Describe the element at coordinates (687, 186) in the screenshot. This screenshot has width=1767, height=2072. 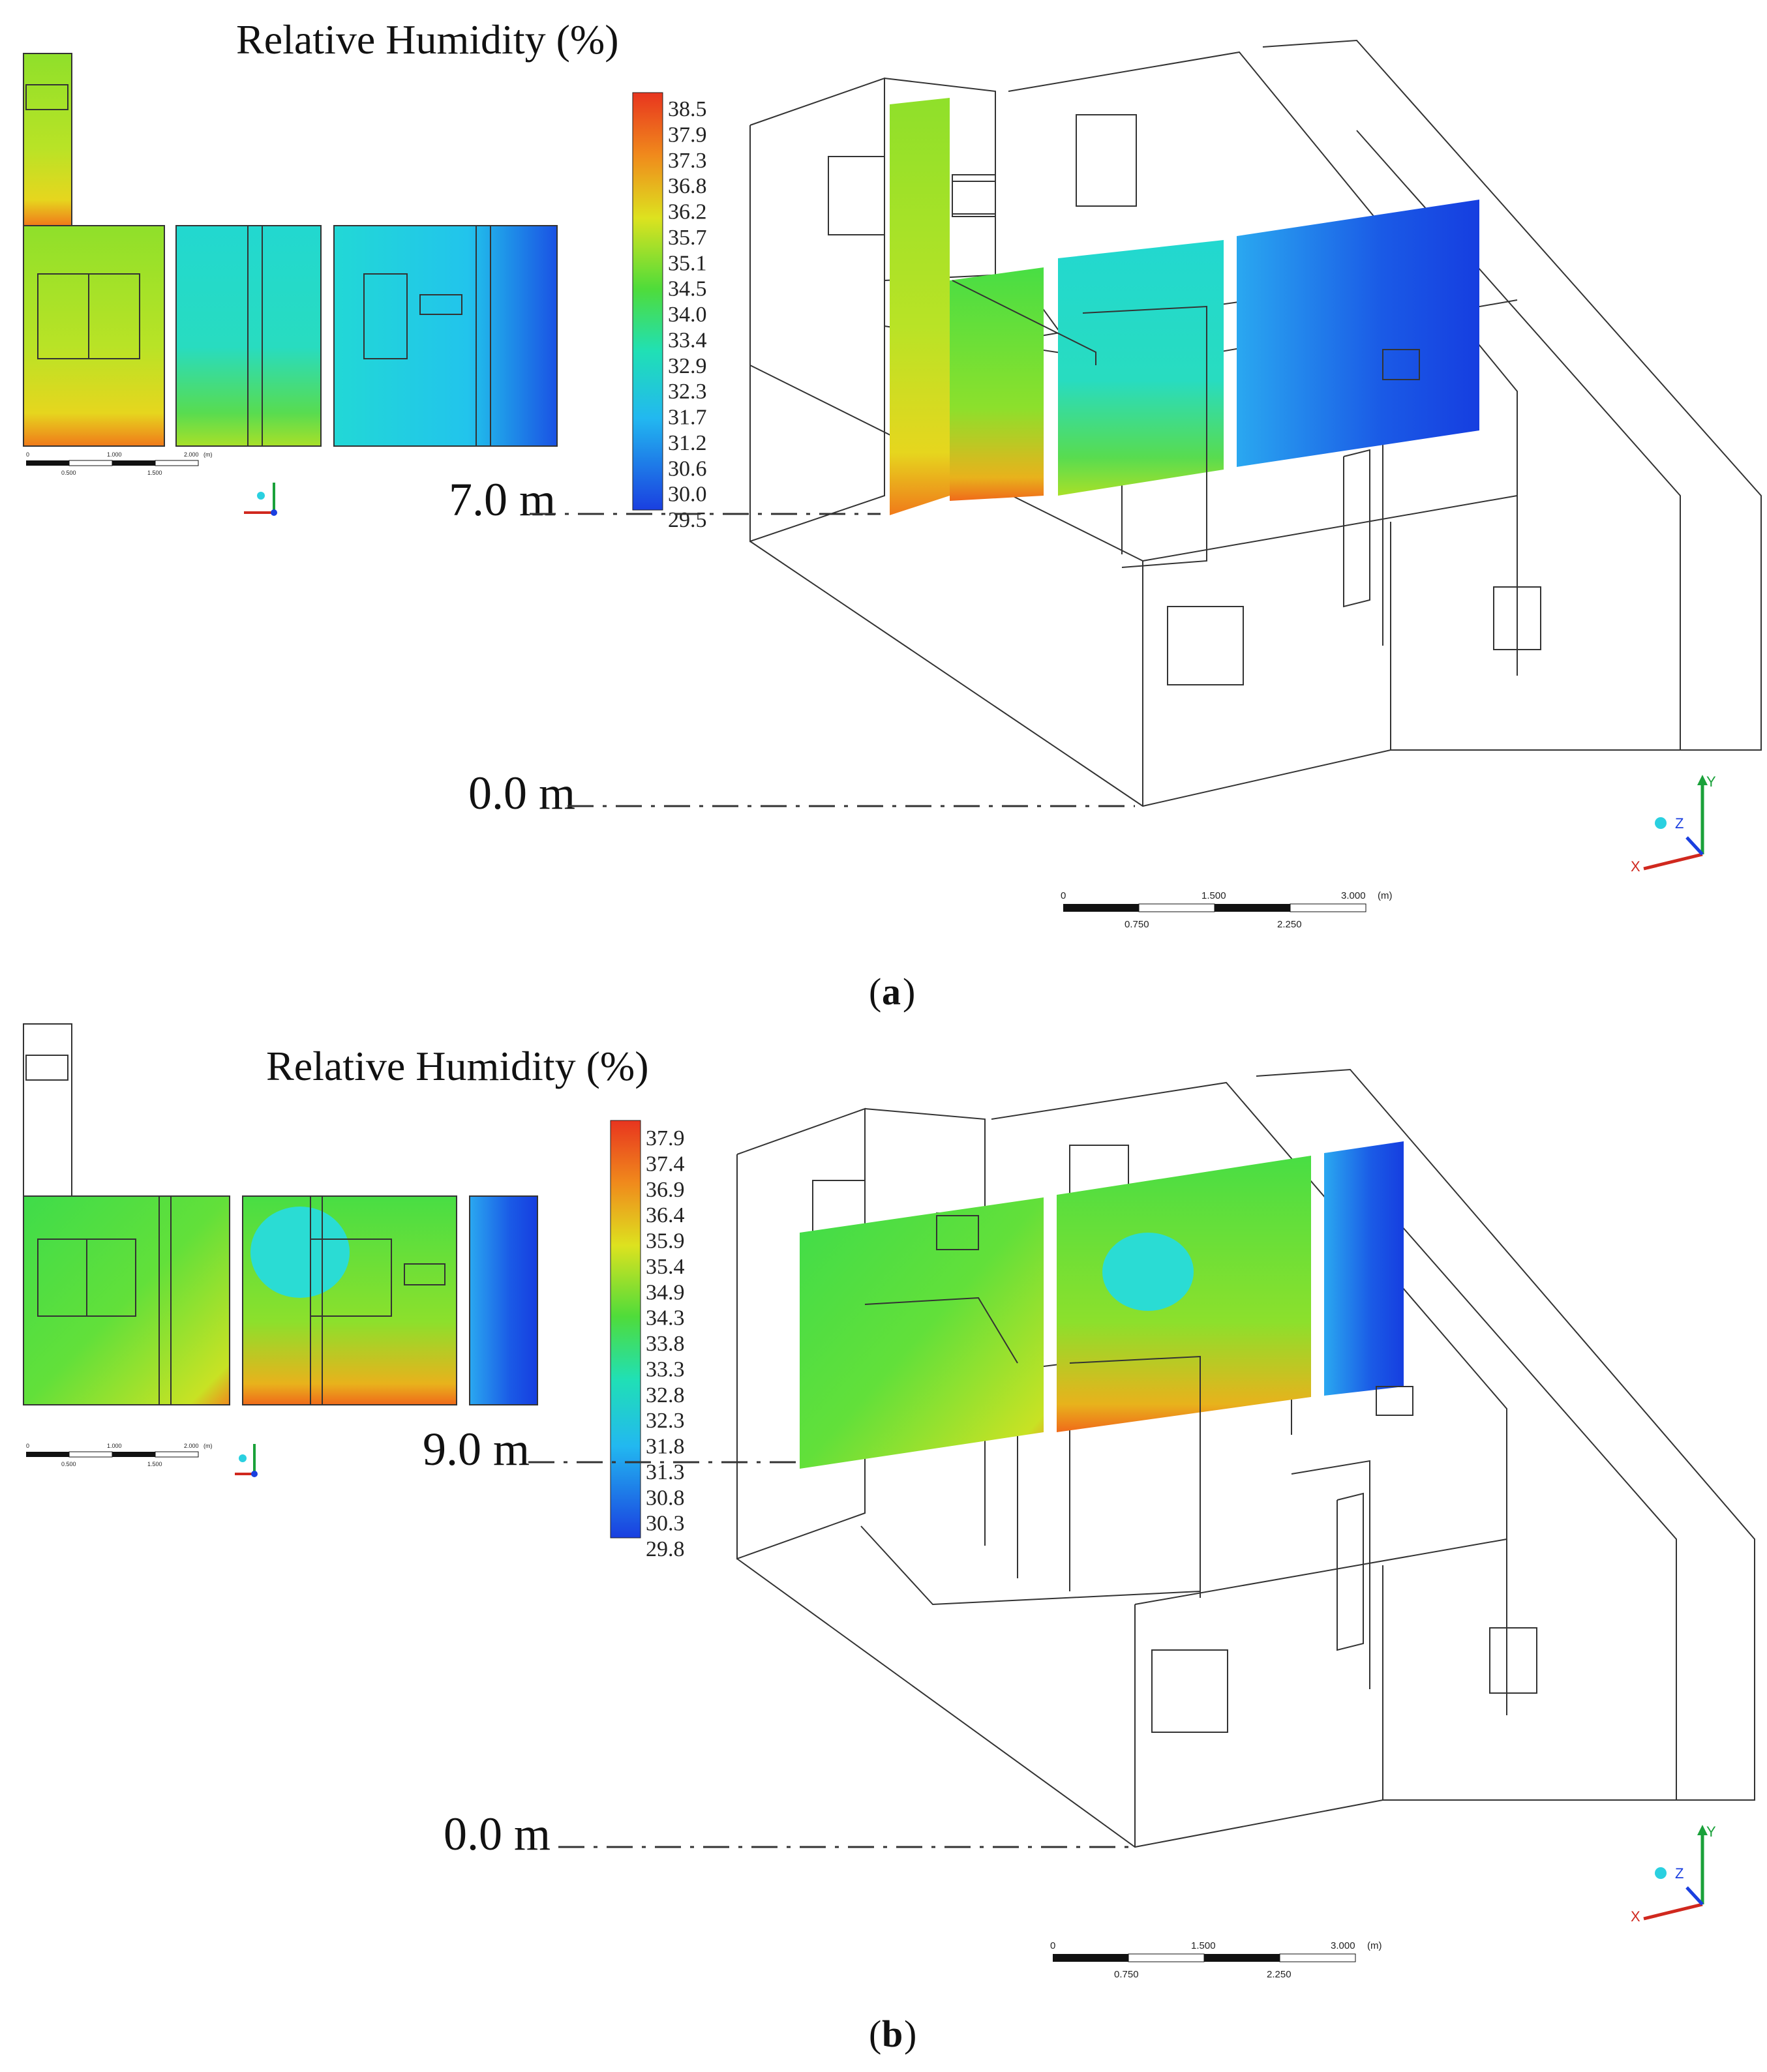
I see `colorbar-tick-label: 36.8` at that location.